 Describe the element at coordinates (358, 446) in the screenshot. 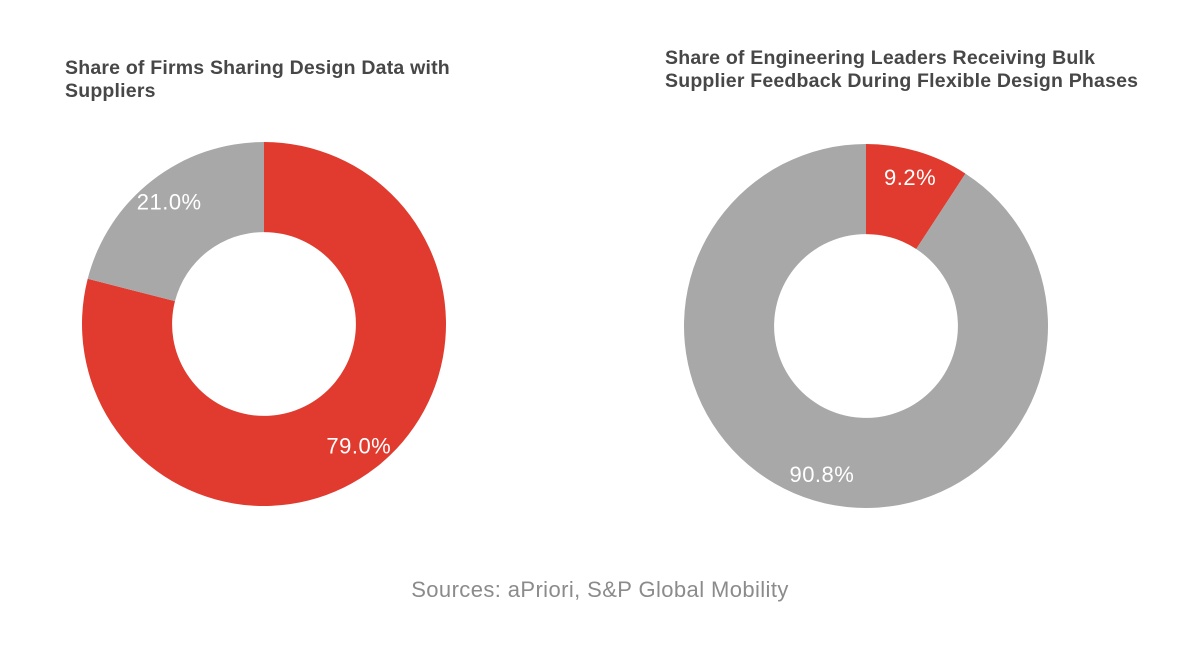

I see `slice-label: 79.0%` at that location.